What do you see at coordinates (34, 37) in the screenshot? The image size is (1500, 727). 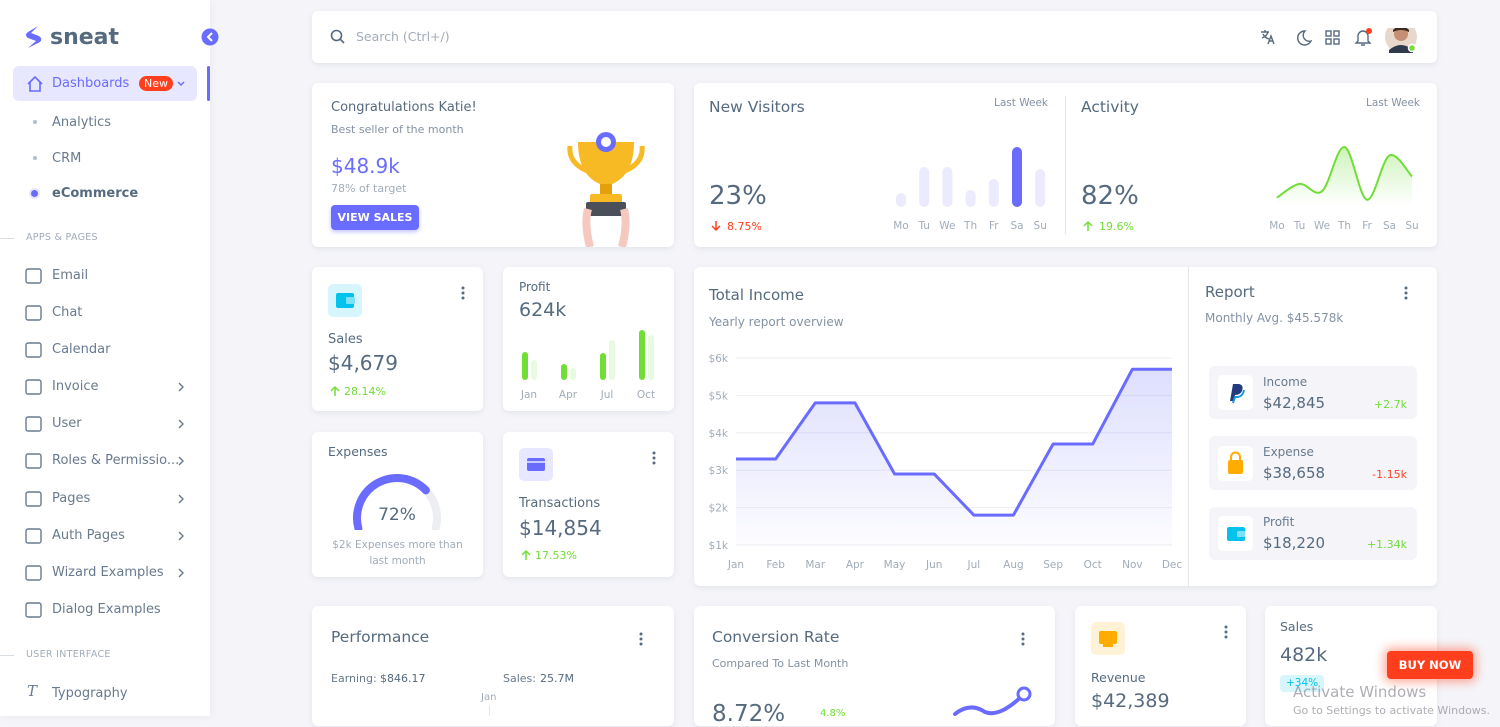 I see `logo-icon` at bounding box center [34, 37].